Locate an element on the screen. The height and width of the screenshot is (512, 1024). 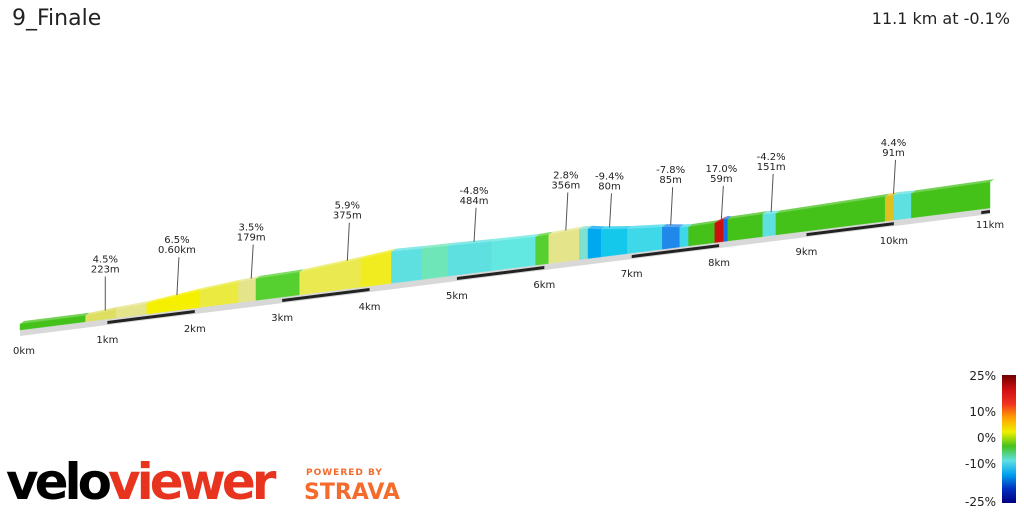
annotation-length: 375m is located at coordinates (347, 216).